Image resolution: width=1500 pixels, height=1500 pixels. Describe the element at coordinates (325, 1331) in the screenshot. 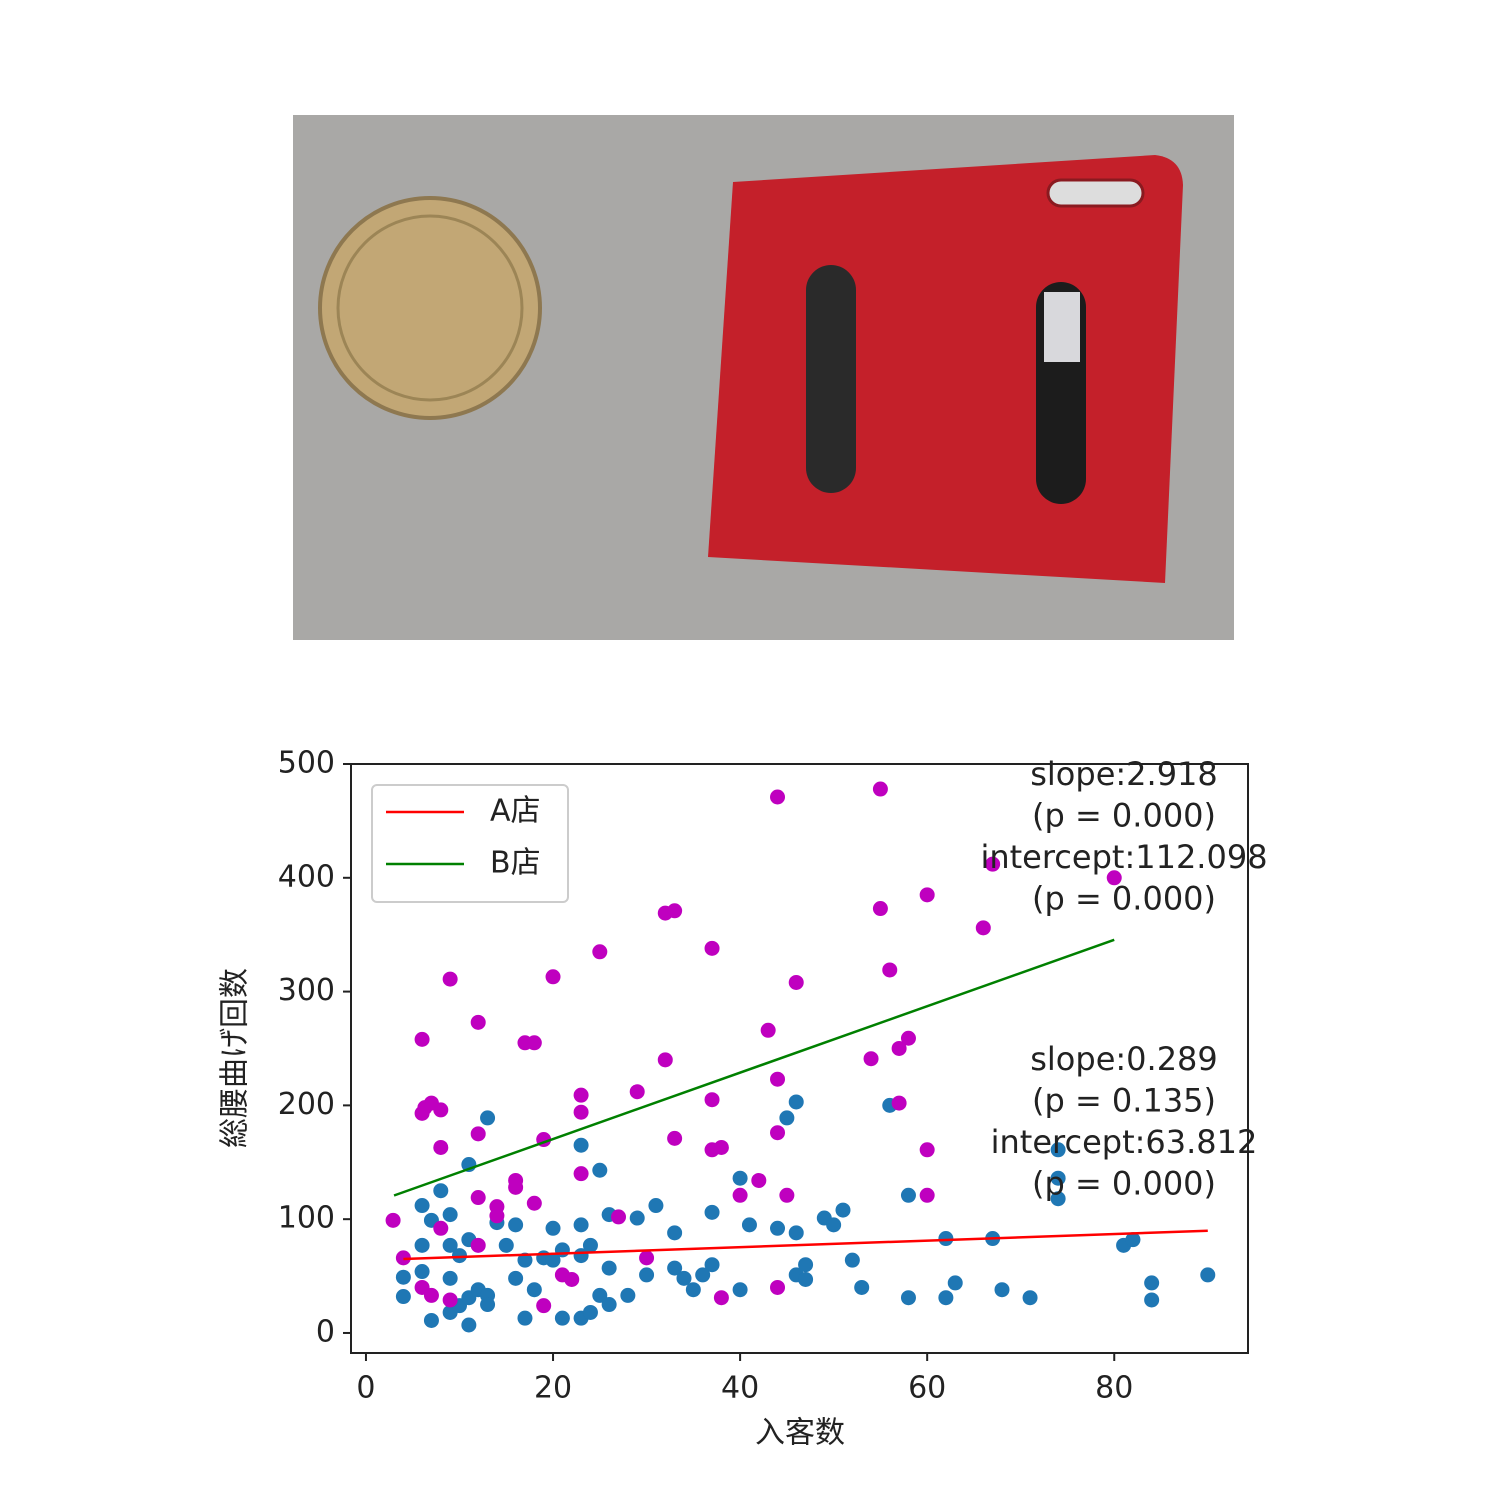

I see `y-tick-label: 0` at that location.